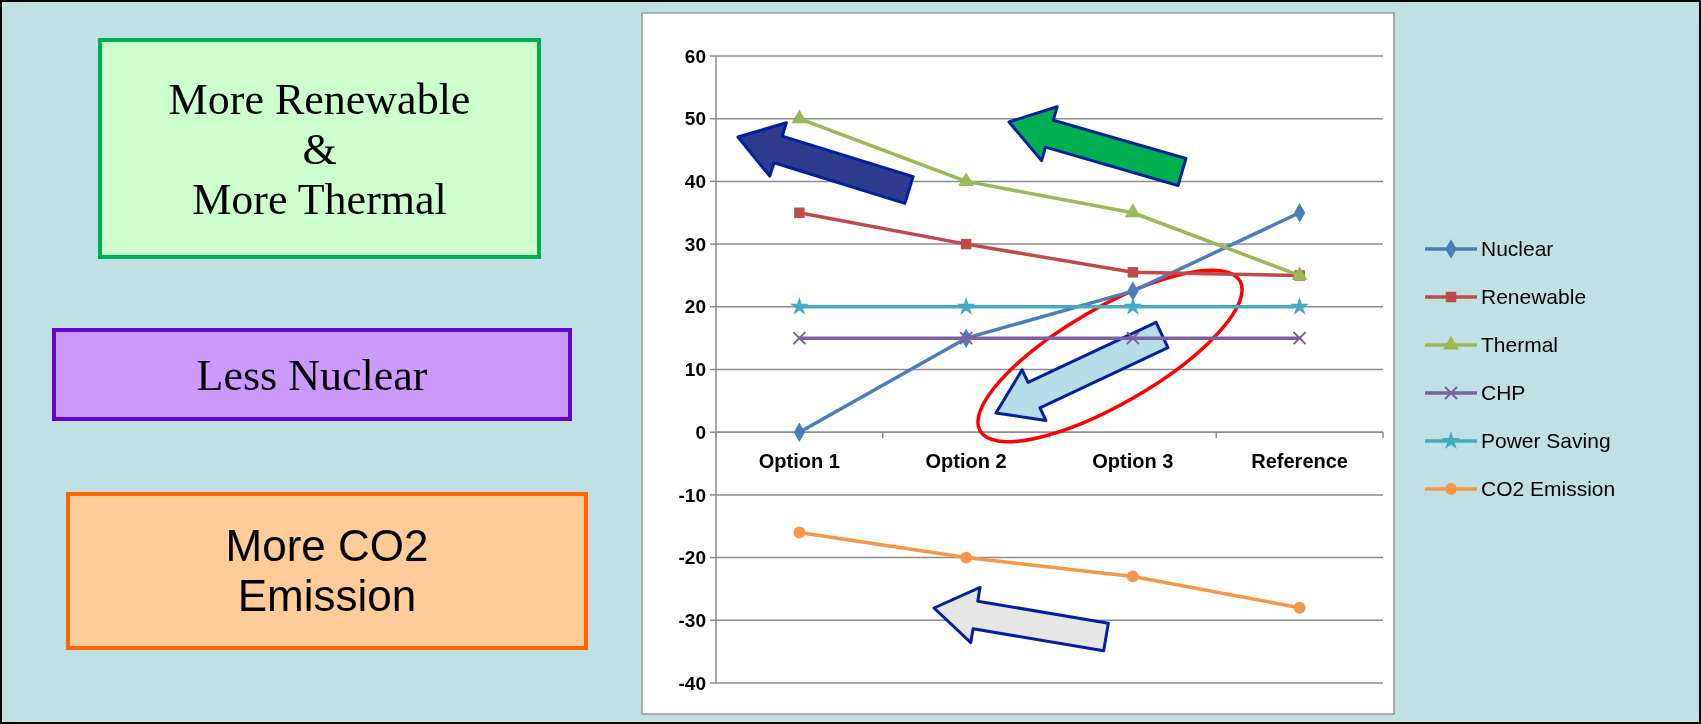 This screenshot has height=724, width=1701. I want to click on y-tick-label: 50, so click(695, 119).